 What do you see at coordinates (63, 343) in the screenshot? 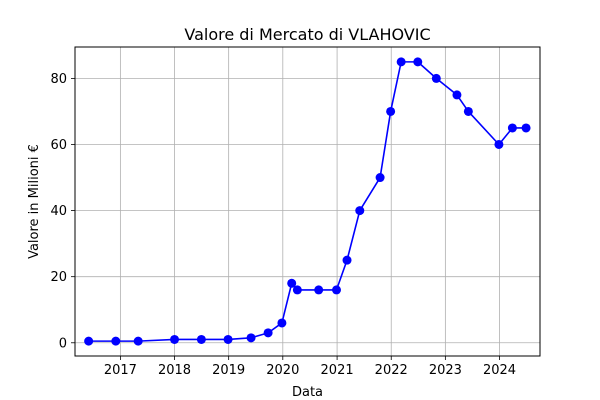
I see `y-tick-label: 0` at bounding box center [63, 343].